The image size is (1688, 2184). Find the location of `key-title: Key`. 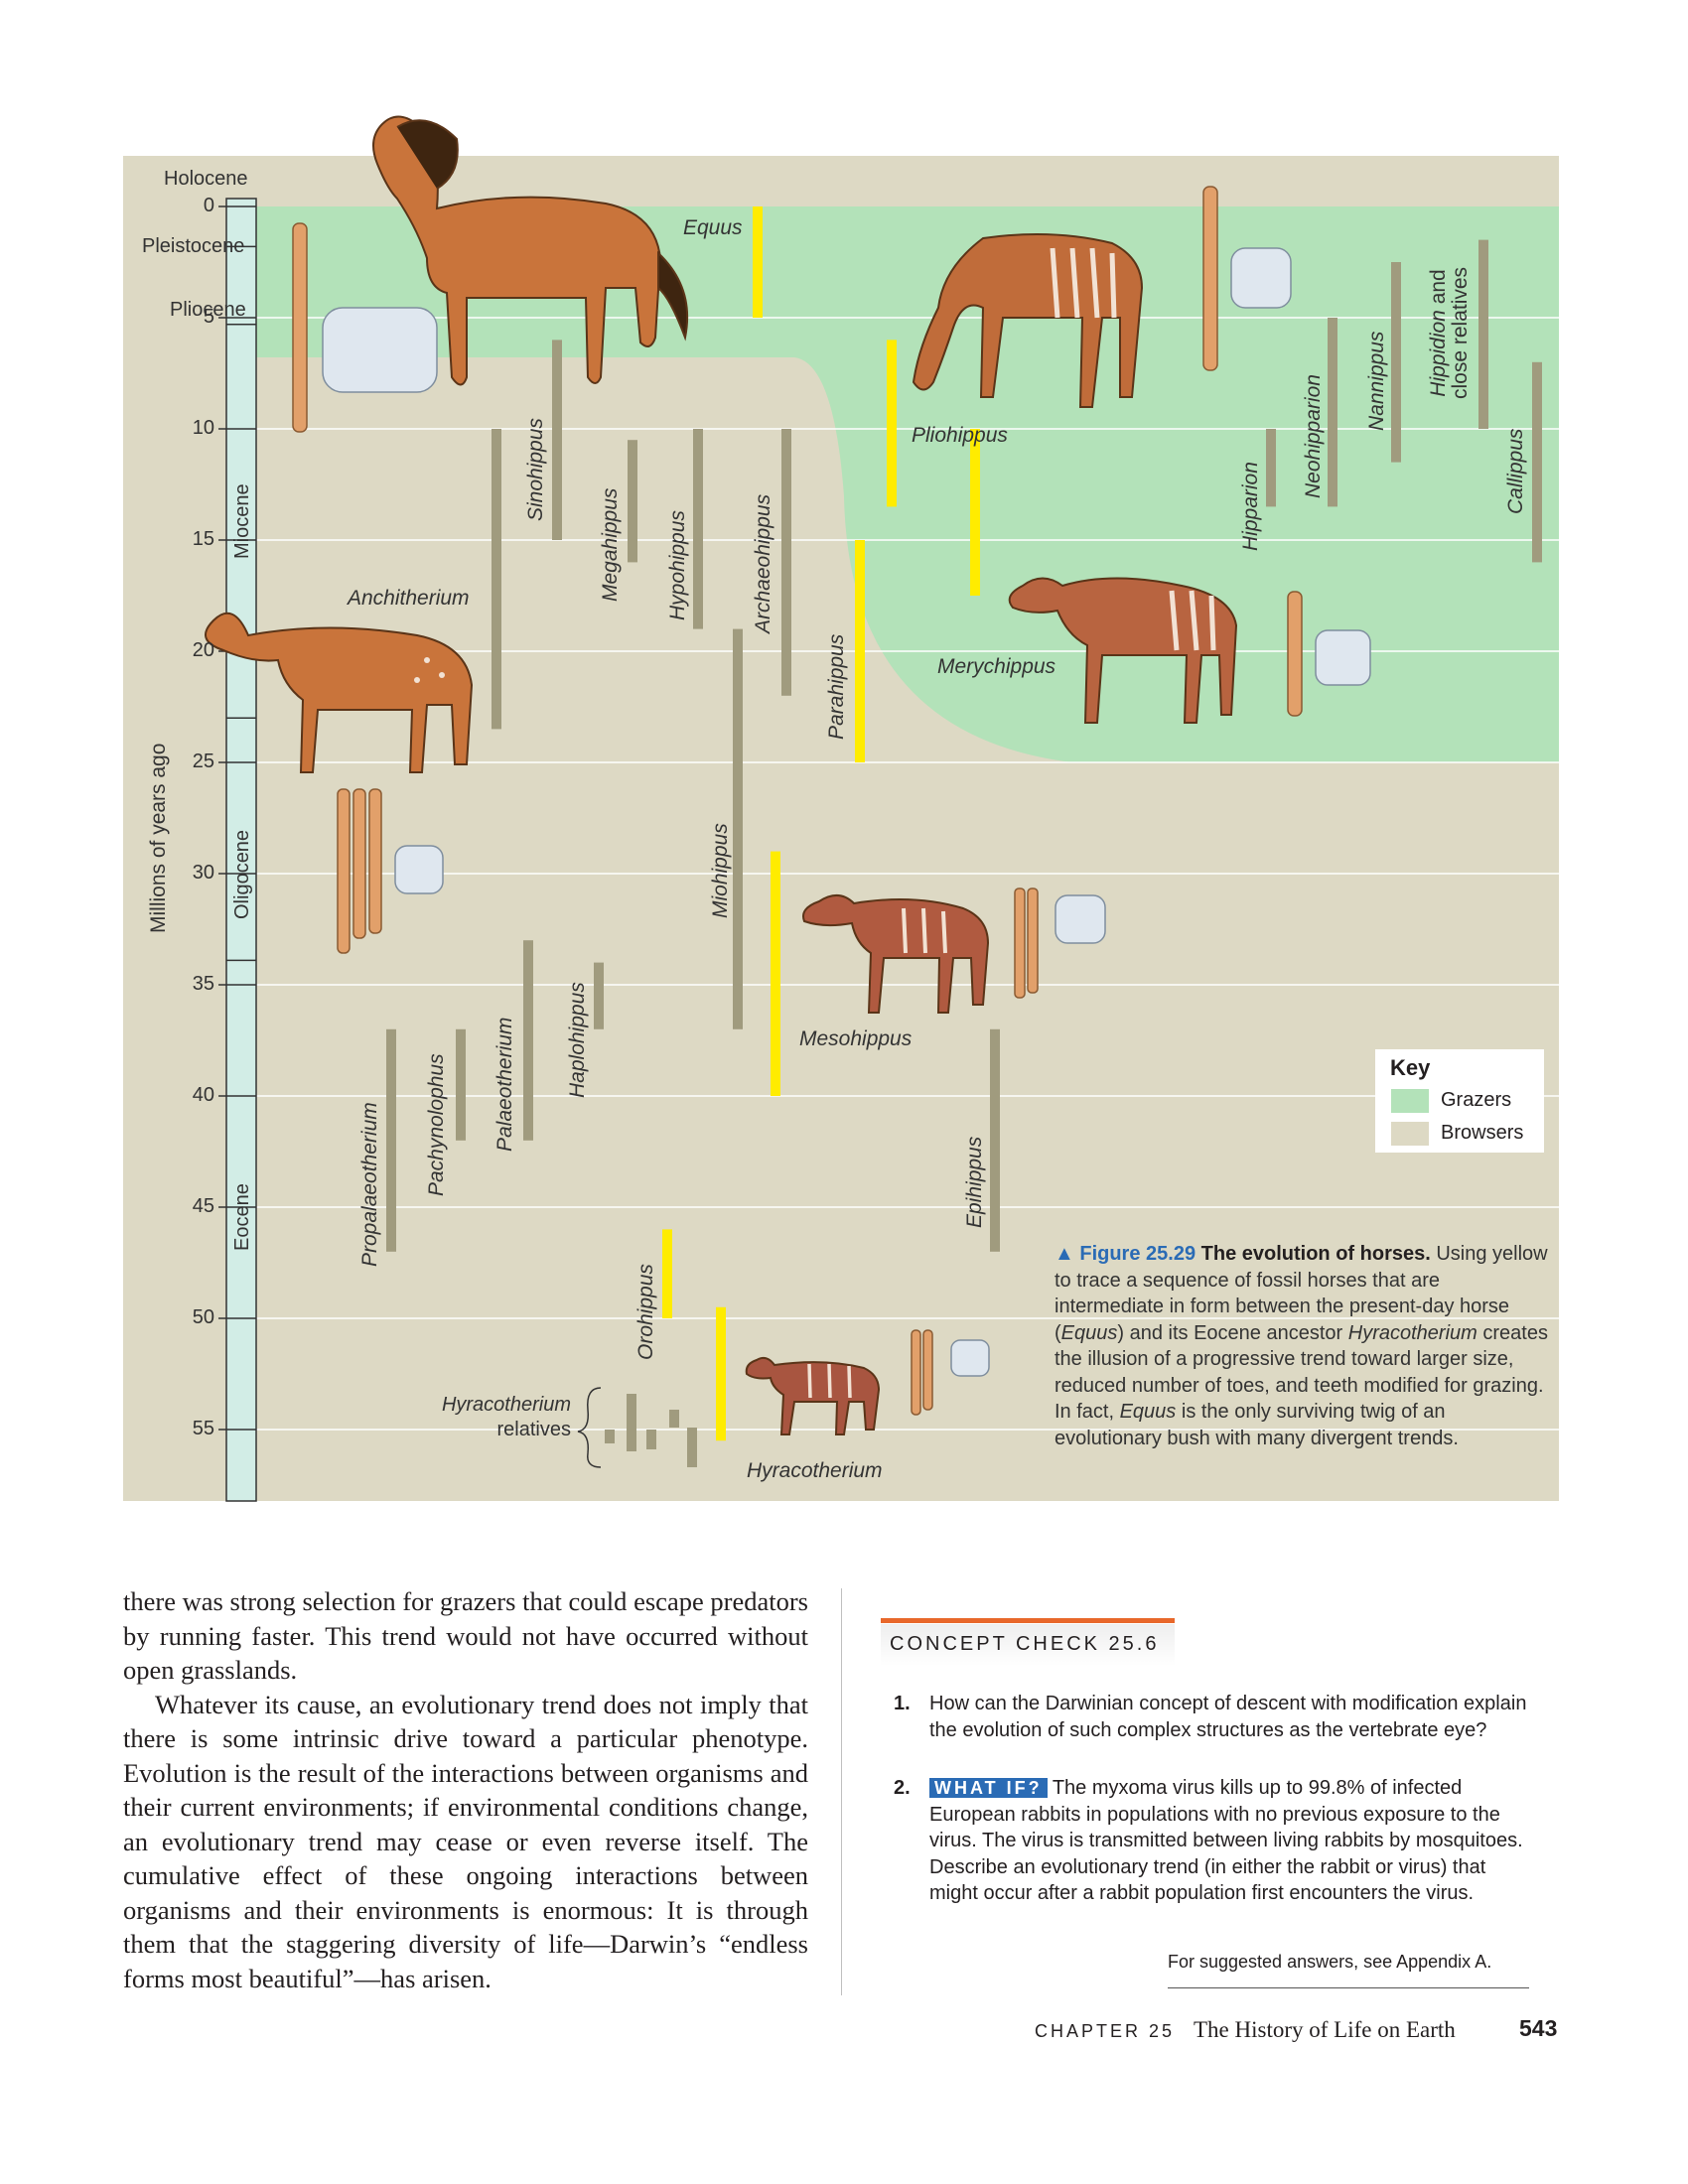

key-title: Key is located at coordinates (1410, 1067).